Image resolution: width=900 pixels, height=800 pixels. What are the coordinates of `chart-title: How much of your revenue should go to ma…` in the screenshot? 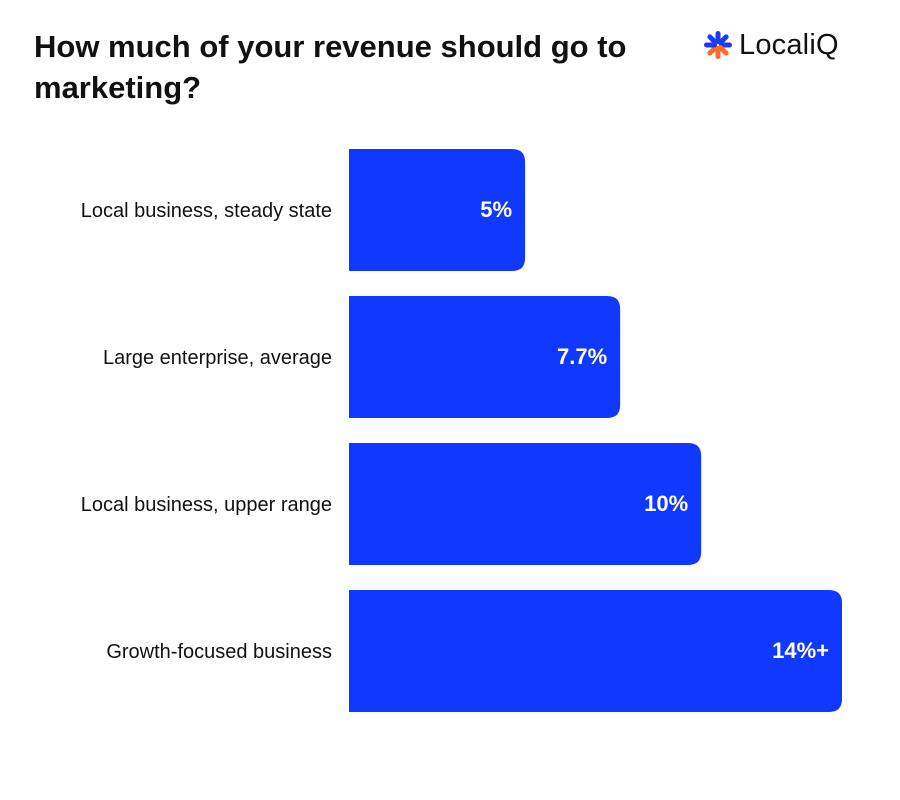 It's located at (330, 67).